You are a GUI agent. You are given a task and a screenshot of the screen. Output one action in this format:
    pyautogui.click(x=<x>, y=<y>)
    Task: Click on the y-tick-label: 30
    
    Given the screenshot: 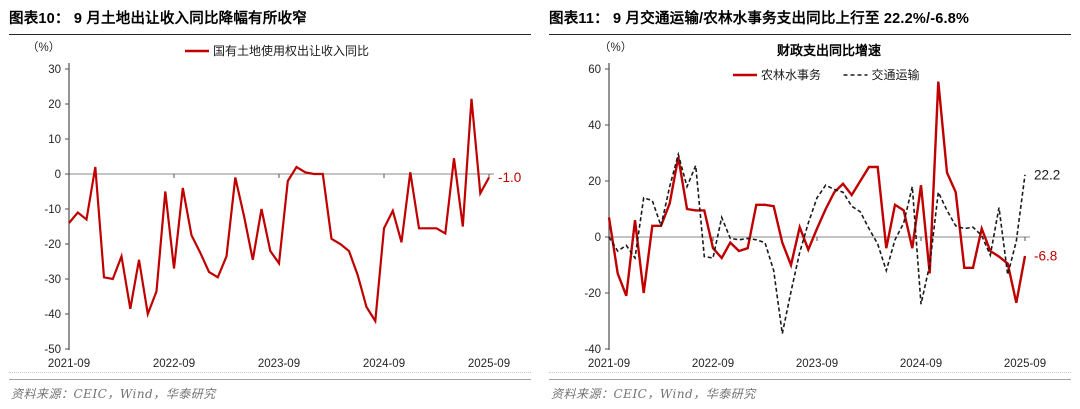 What is the action you would take?
    pyautogui.click(x=54, y=70)
    